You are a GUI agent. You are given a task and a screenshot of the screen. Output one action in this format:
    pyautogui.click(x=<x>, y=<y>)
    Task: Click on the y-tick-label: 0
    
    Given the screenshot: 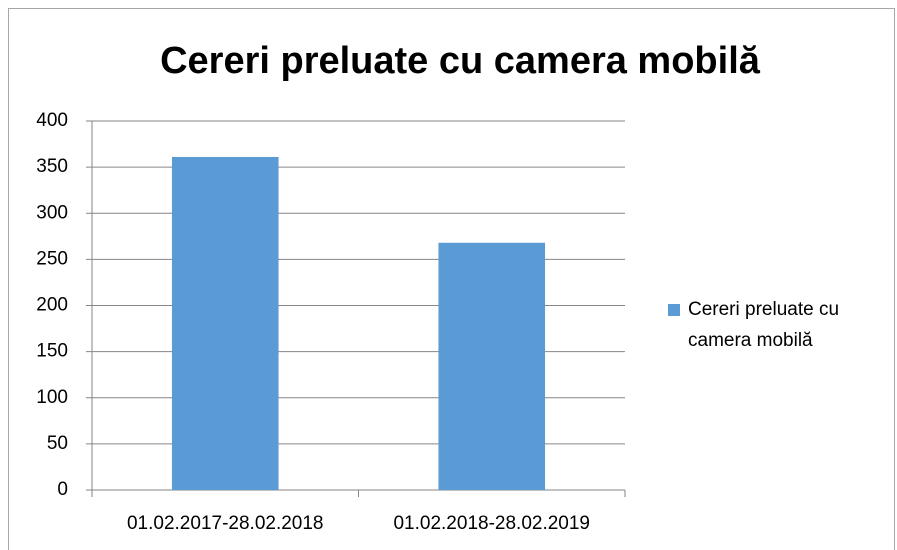 What is the action you would take?
    pyautogui.click(x=62, y=489)
    